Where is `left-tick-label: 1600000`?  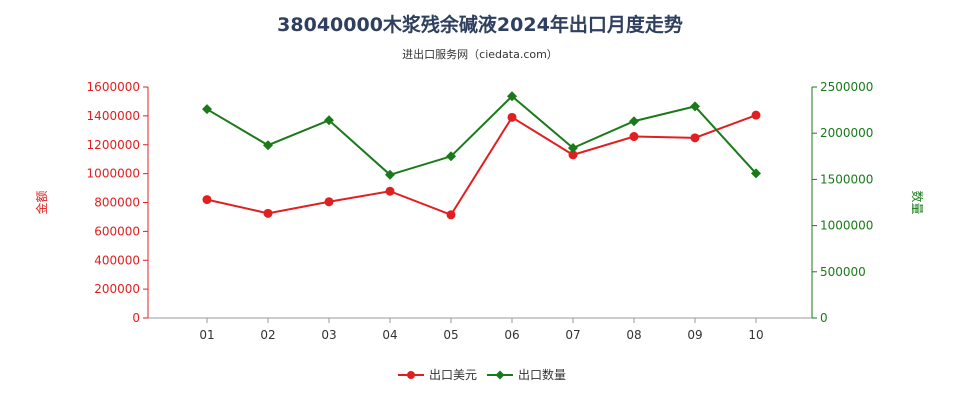
left-tick-label: 1600000 is located at coordinates (113, 87).